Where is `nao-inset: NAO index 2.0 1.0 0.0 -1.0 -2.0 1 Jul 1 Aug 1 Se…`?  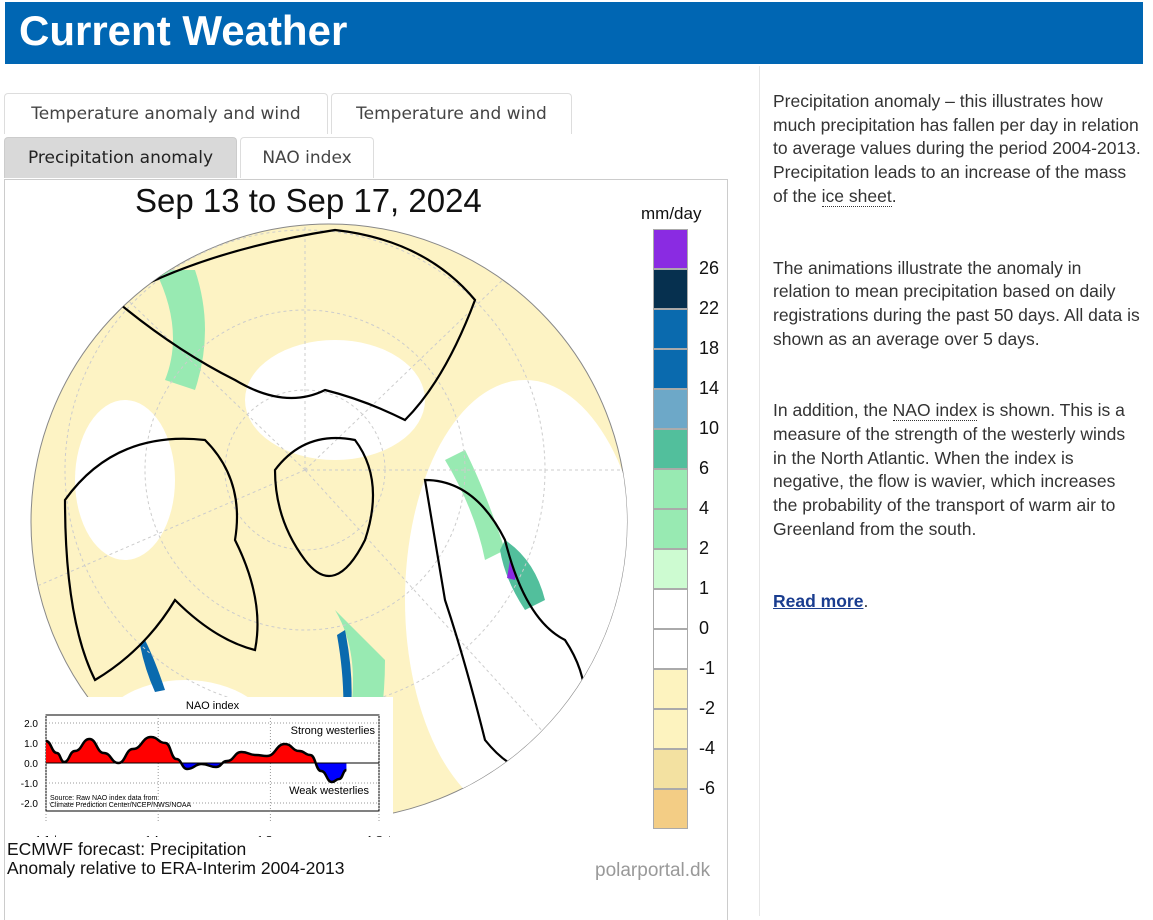
nao-inset: NAO index 2.0 1.0 0.0 -1.0 -2.0 1 Jul 1 Aug 1 Se… is located at coordinates (200, 767).